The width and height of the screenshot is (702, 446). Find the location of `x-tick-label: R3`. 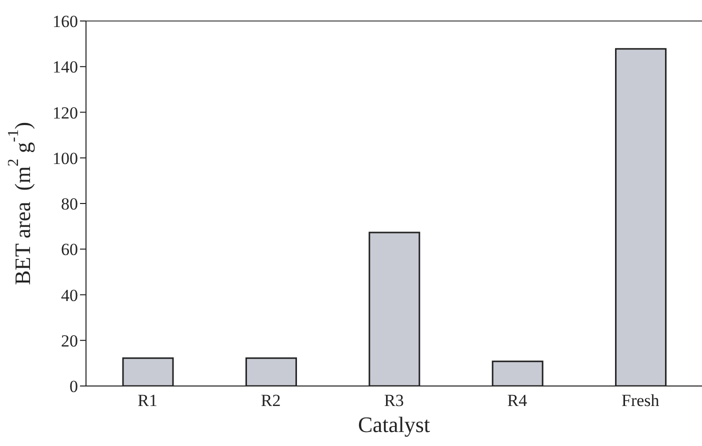

x-tick-label: R3 is located at coordinates (394, 400).